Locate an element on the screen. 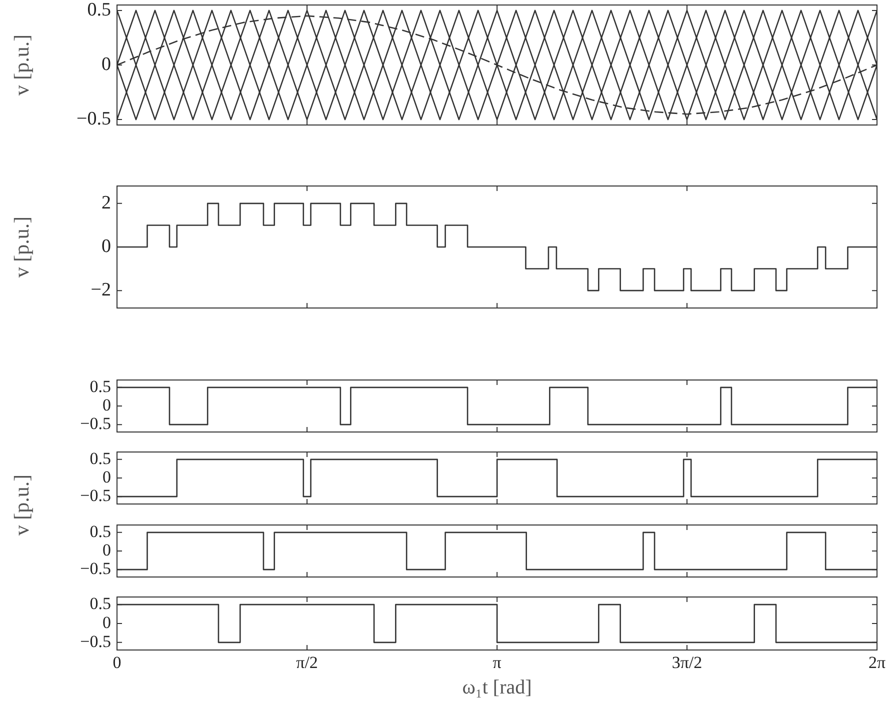 This screenshot has height=717, width=893. x-tick-label: π/2 is located at coordinates (307, 662).